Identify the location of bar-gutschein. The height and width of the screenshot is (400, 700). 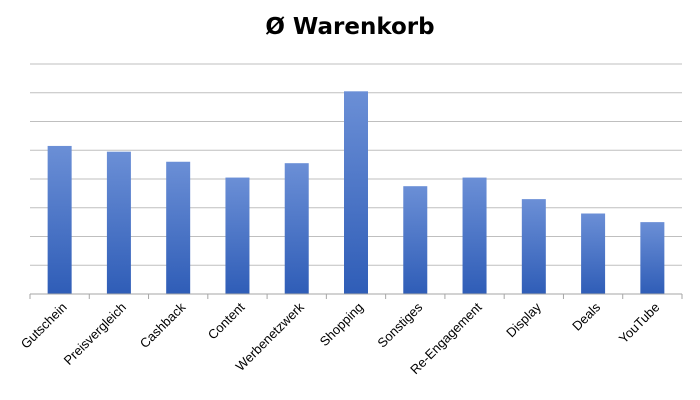
(59, 219).